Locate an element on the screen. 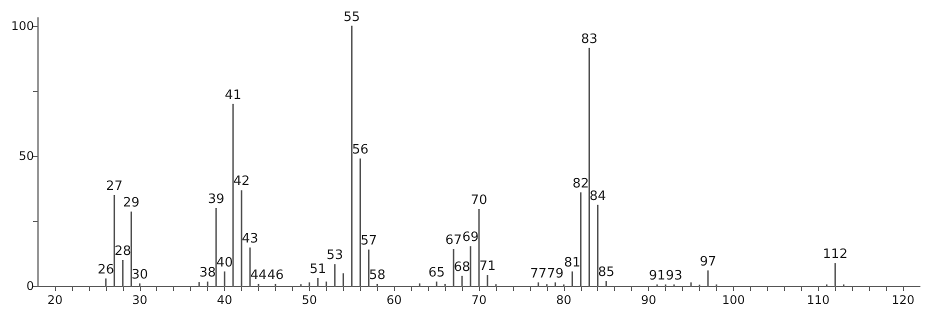  x-tick-label: 70 is located at coordinates (479, 300).